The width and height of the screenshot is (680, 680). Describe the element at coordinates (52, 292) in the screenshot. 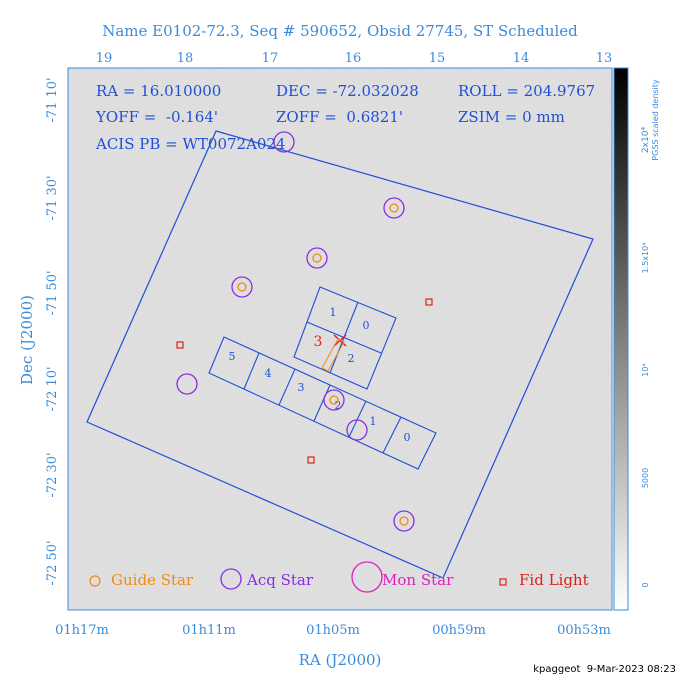

I see `left-tick-label: -71 50'` at that location.